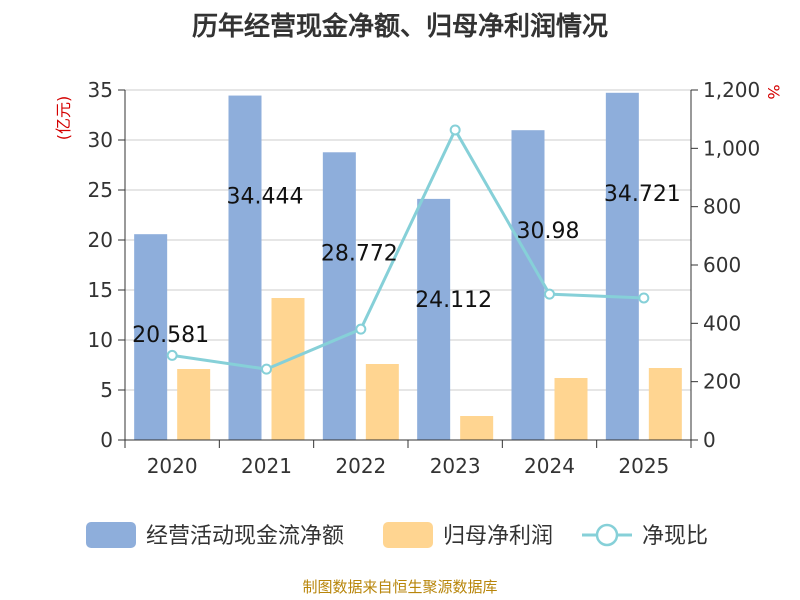 The image size is (800, 600). Describe the element at coordinates (731, 148) in the screenshot. I see `right-axis-tick-label: 1,000` at that location.